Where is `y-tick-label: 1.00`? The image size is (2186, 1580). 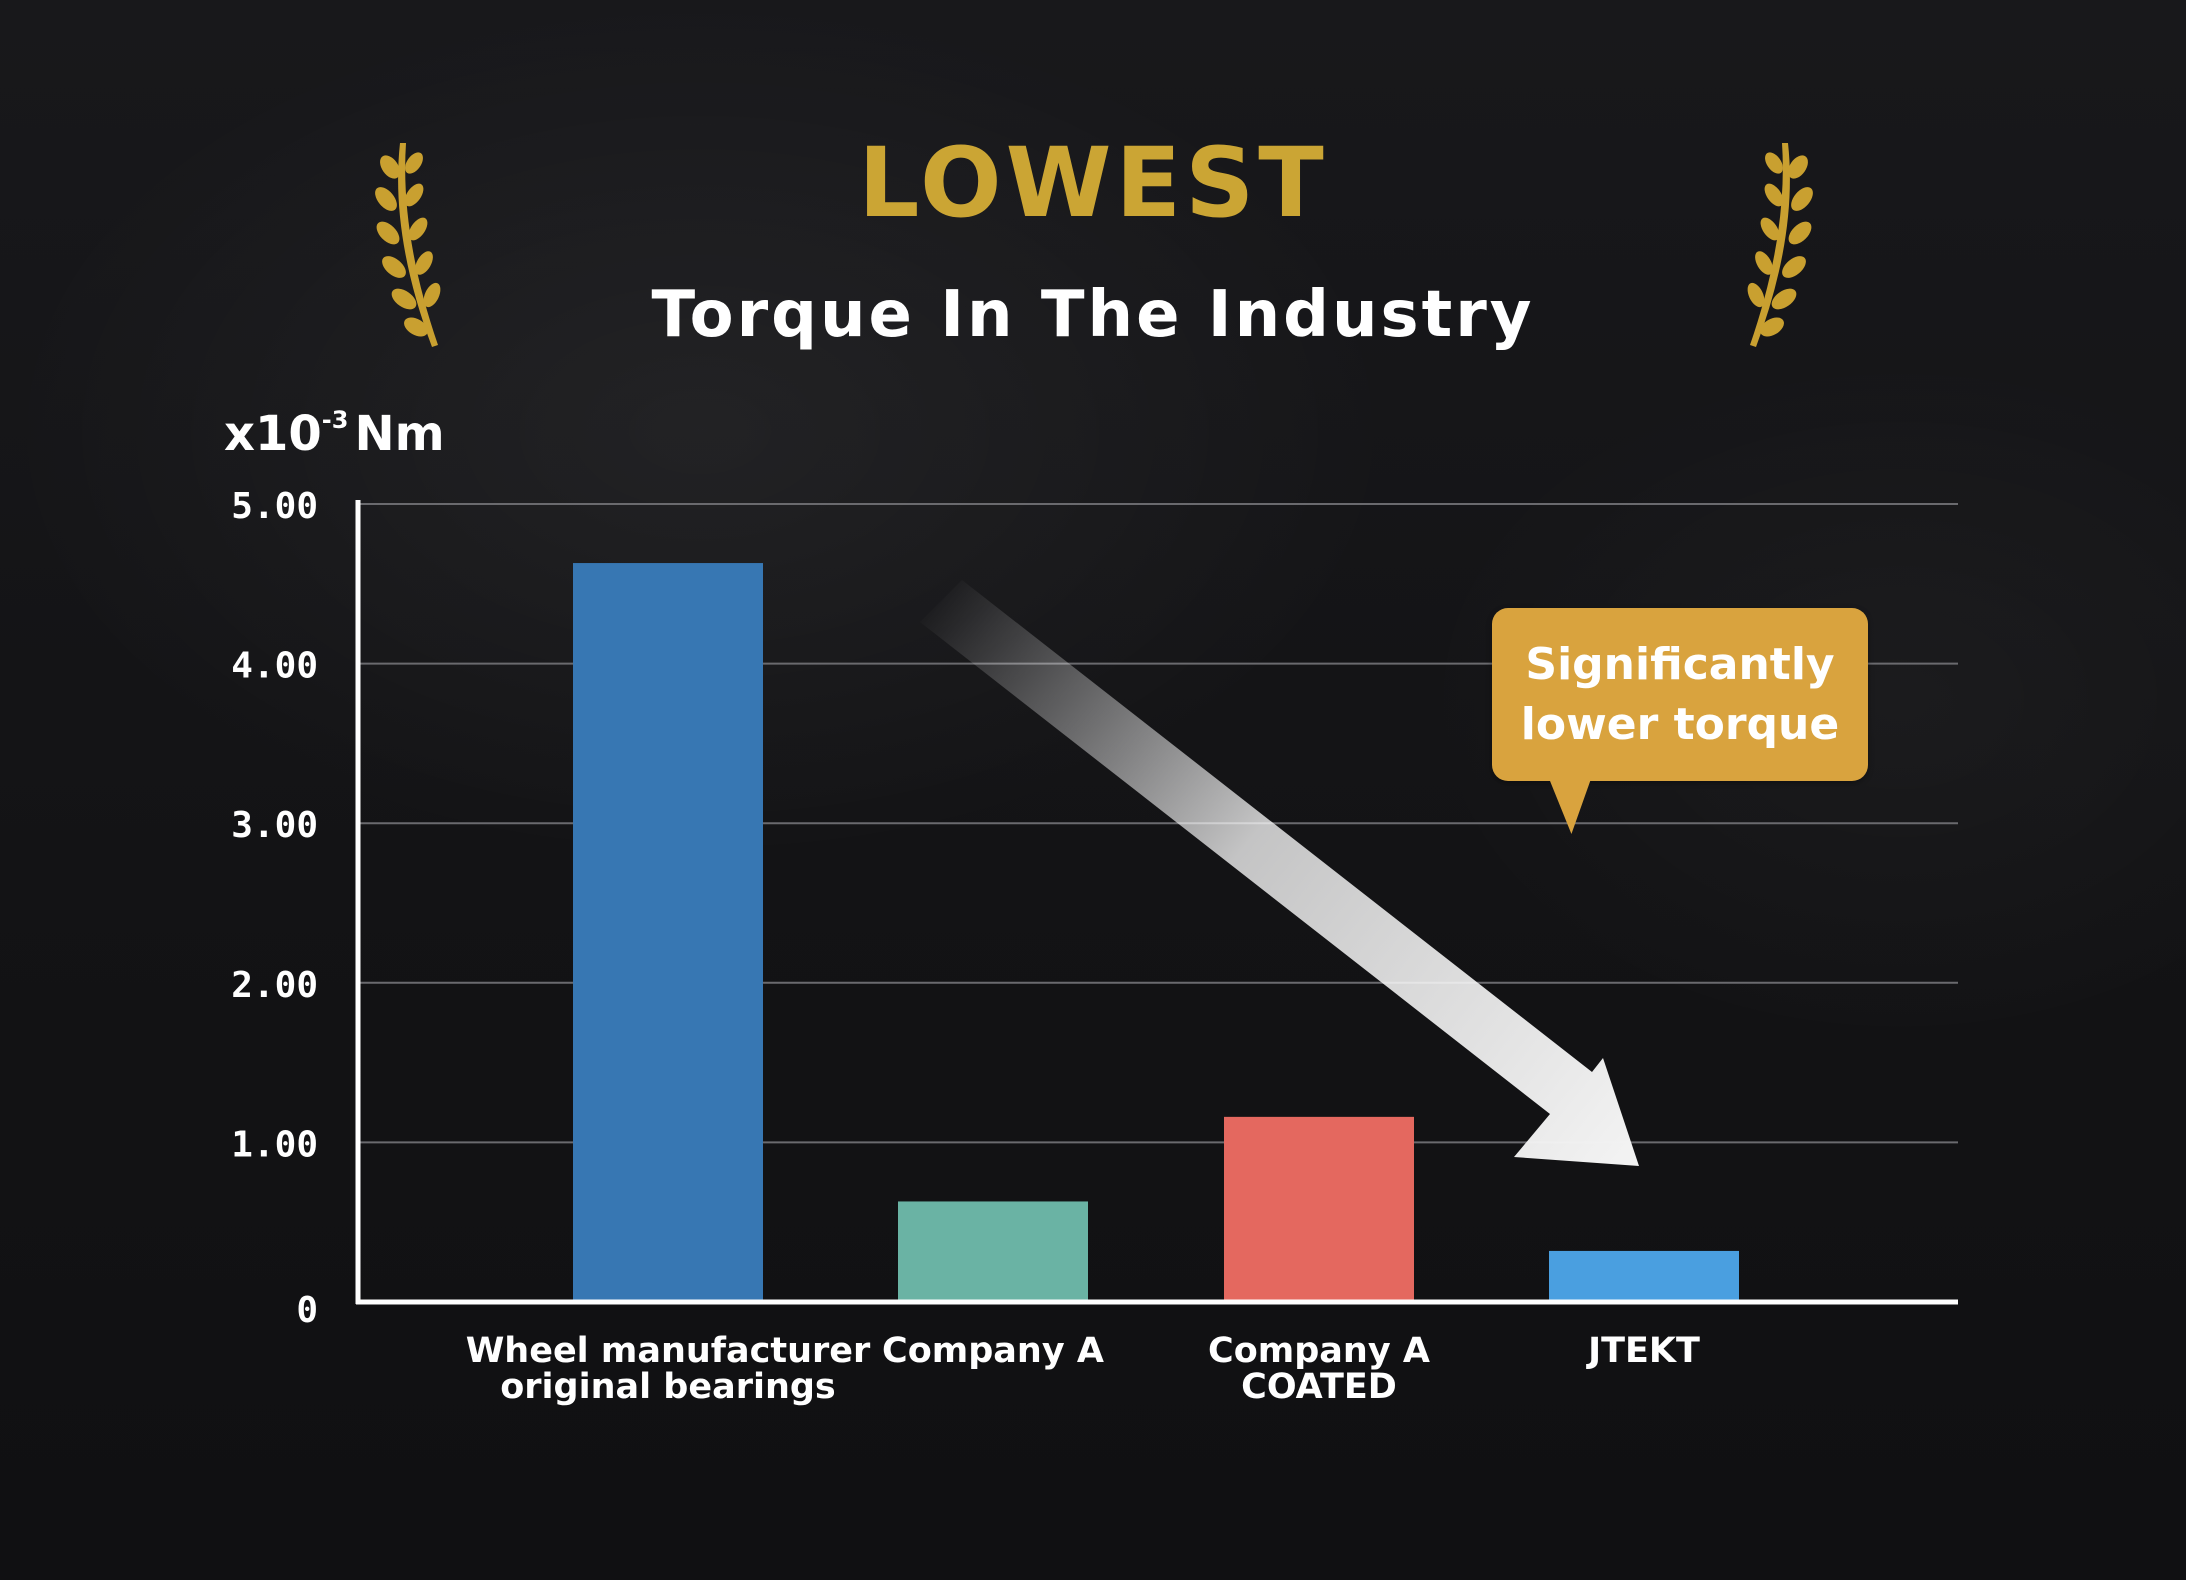 y-tick-label: 1.00 is located at coordinates (274, 1144).